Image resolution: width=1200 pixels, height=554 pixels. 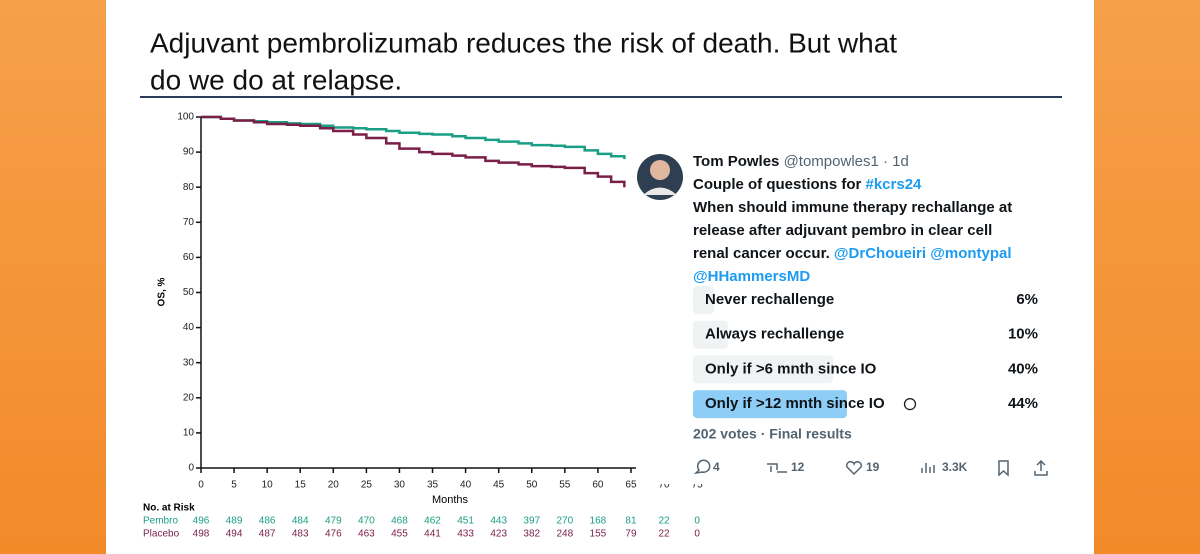 What do you see at coordinates (399, 521) in the screenshot?
I see `at-risk-value: 468` at bounding box center [399, 521].